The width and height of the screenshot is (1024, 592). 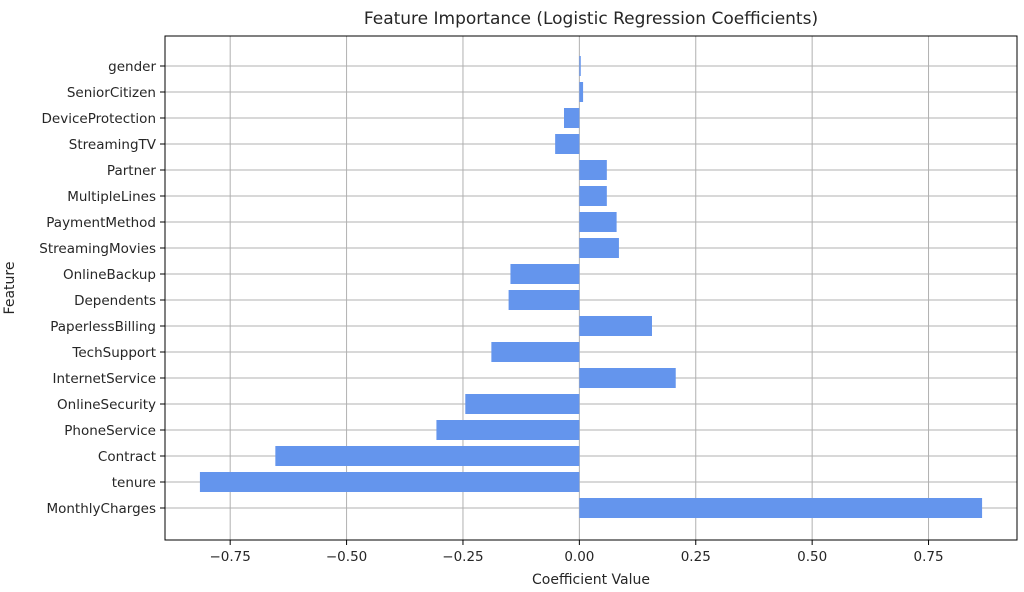 What do you see at coordinates (10, 288) in the screenshot?
I see `y-axis-label: Feature` at bounding box center [10, 288].